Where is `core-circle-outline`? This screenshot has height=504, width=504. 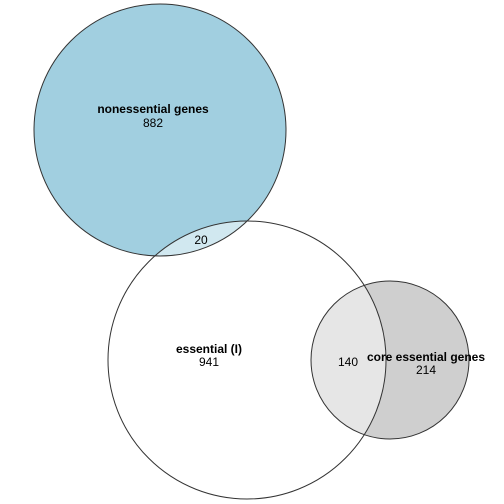 core-circle-outline is located at coordinates (390, 360).